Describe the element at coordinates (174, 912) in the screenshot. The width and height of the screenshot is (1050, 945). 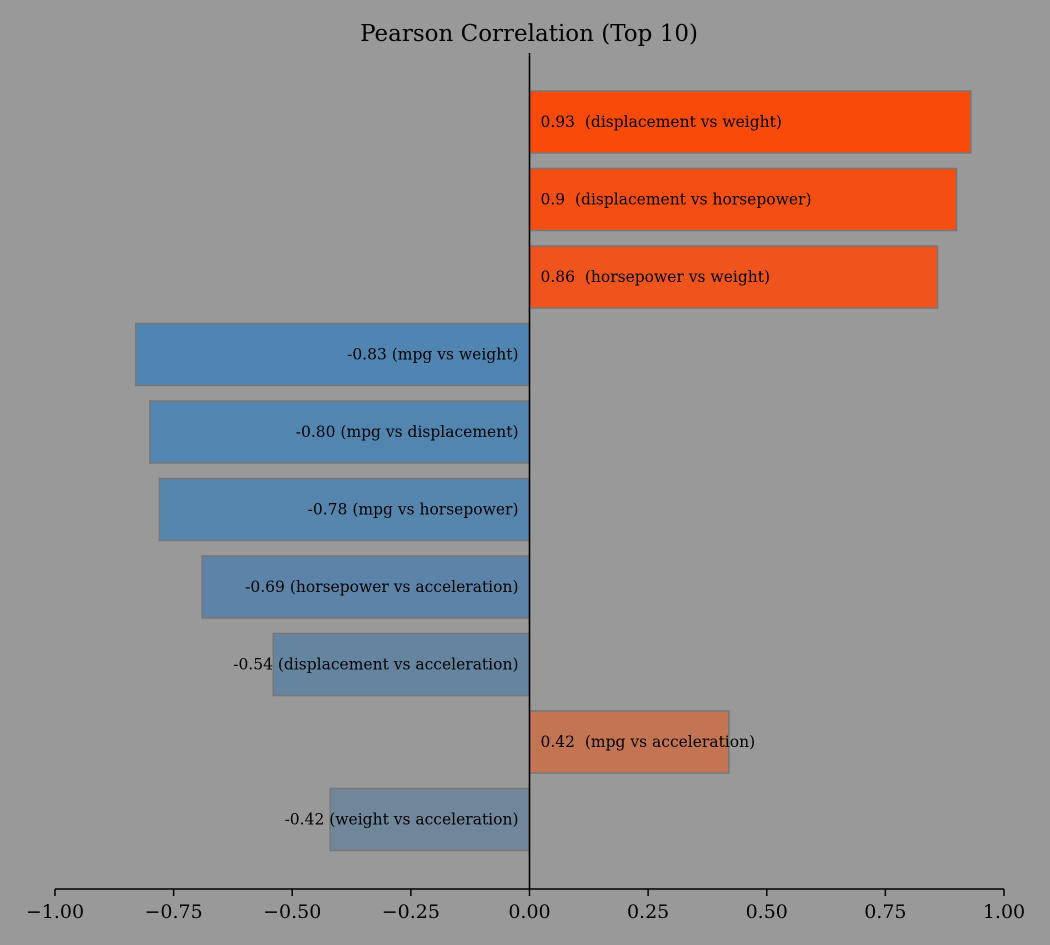
I see `x-tick-label-1: −0.75` at that location.